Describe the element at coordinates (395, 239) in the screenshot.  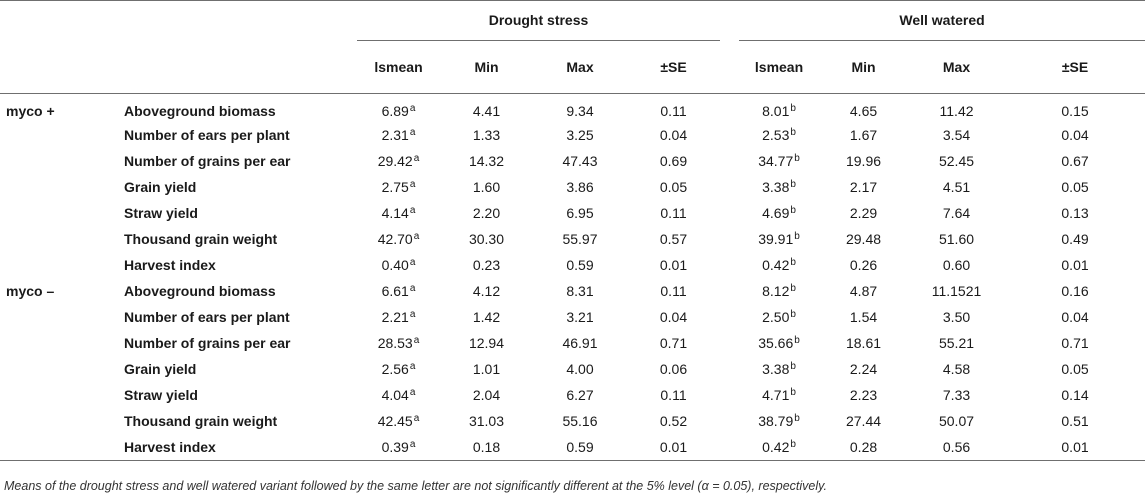
I see `lsmean-value: 42.70` at that location.